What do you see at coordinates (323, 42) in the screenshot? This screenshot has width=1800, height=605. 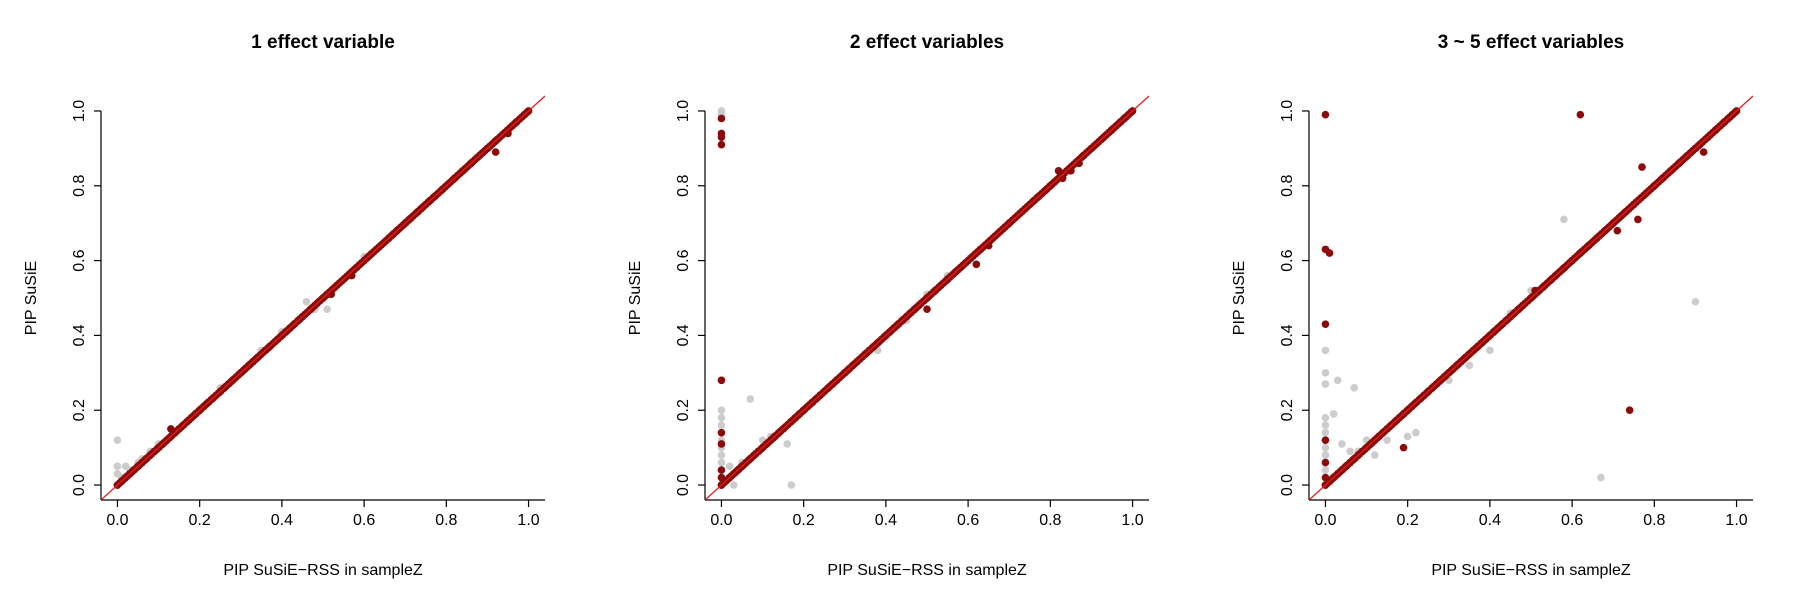 I see `chart-title: 1 effect variable` at bounding box center [323, 42].